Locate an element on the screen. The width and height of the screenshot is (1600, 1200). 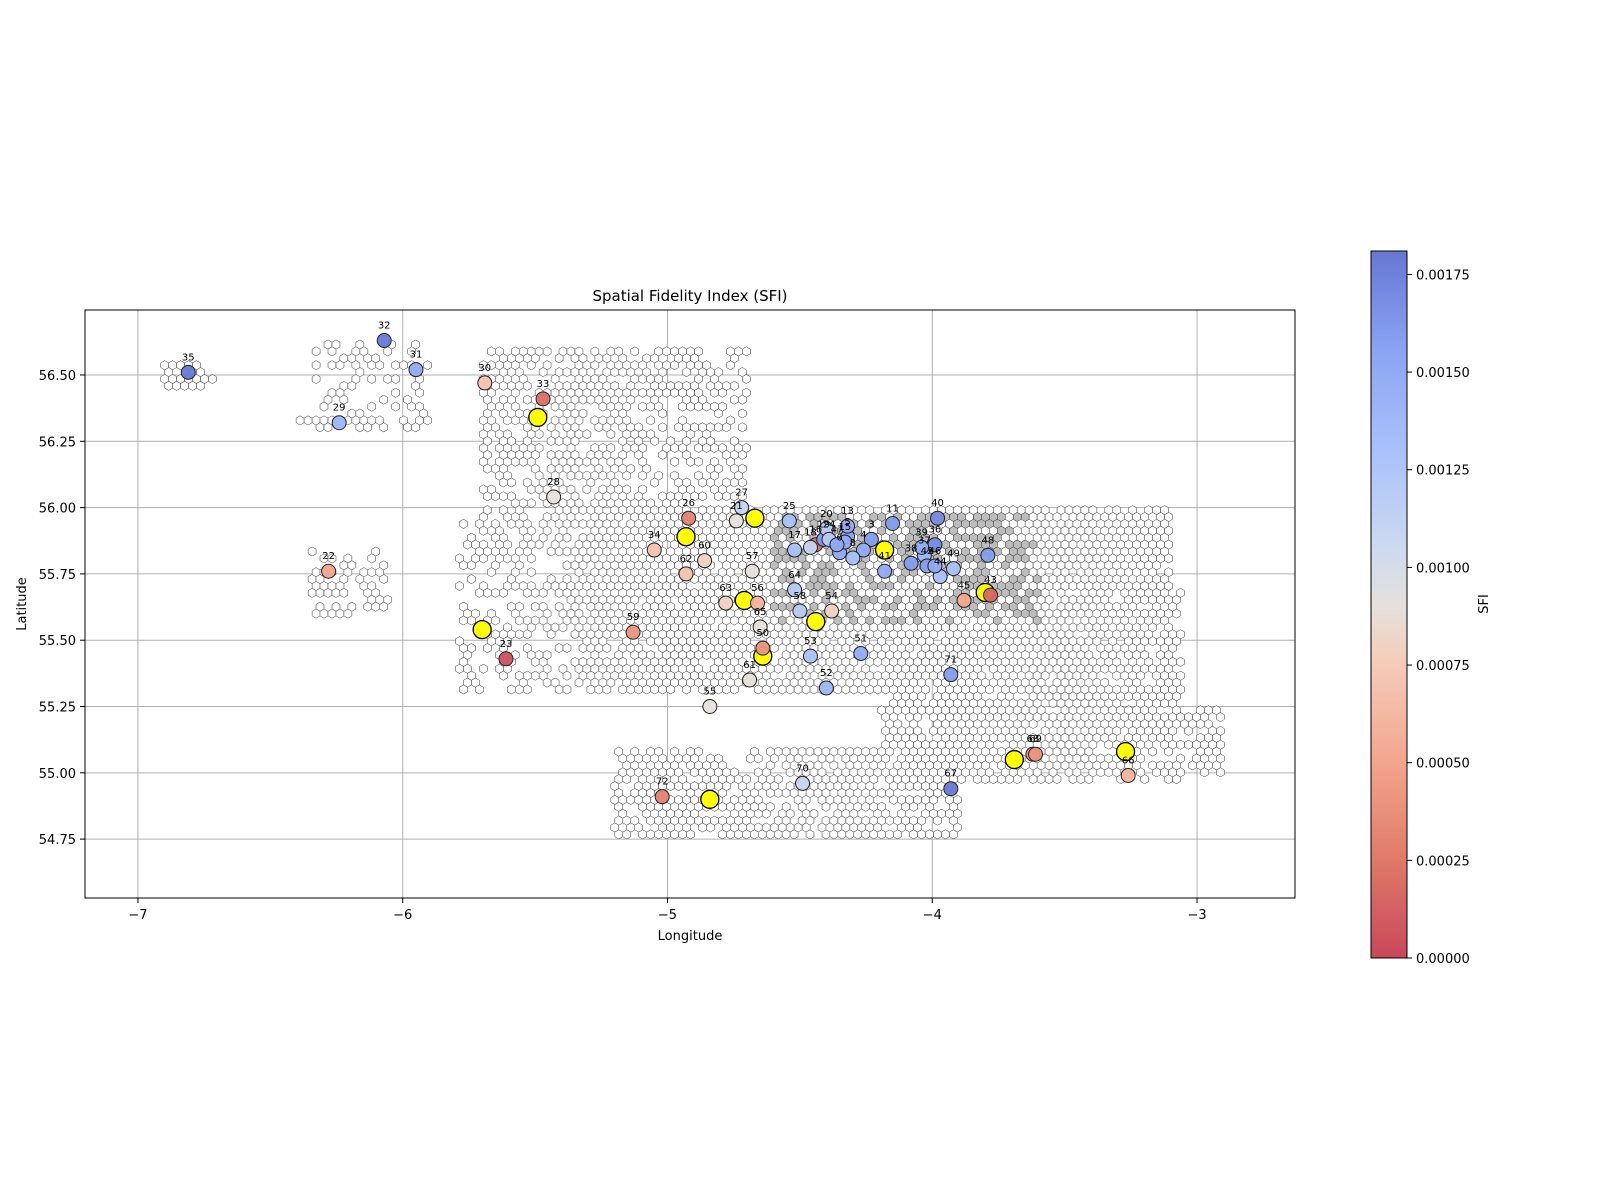
point-label: 48 is located at coordinates (987, 540).